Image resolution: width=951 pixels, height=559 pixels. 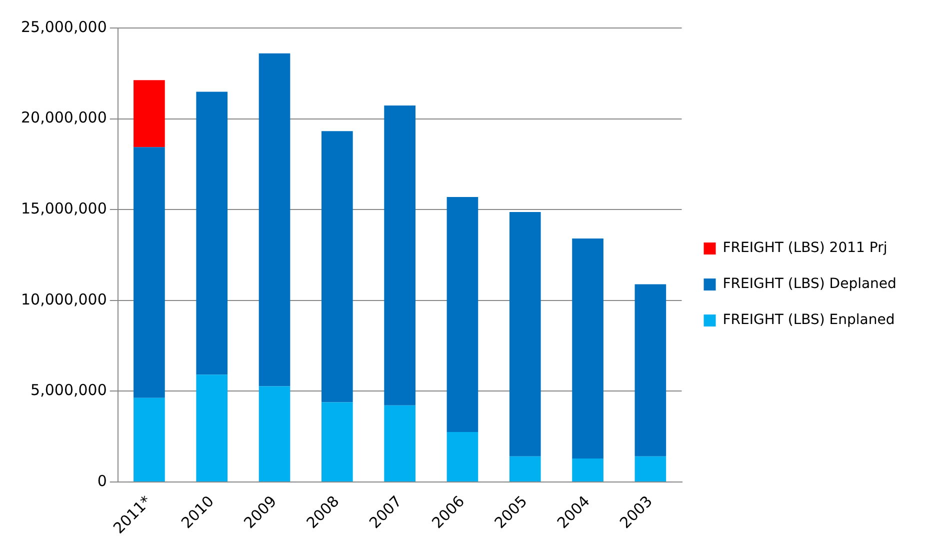 What do you see at coordinates (805, 248) in the screenshot?
I see `legend-label: FREIGHT (LBS) 2011 Prj` at bounding box center [805, 248].